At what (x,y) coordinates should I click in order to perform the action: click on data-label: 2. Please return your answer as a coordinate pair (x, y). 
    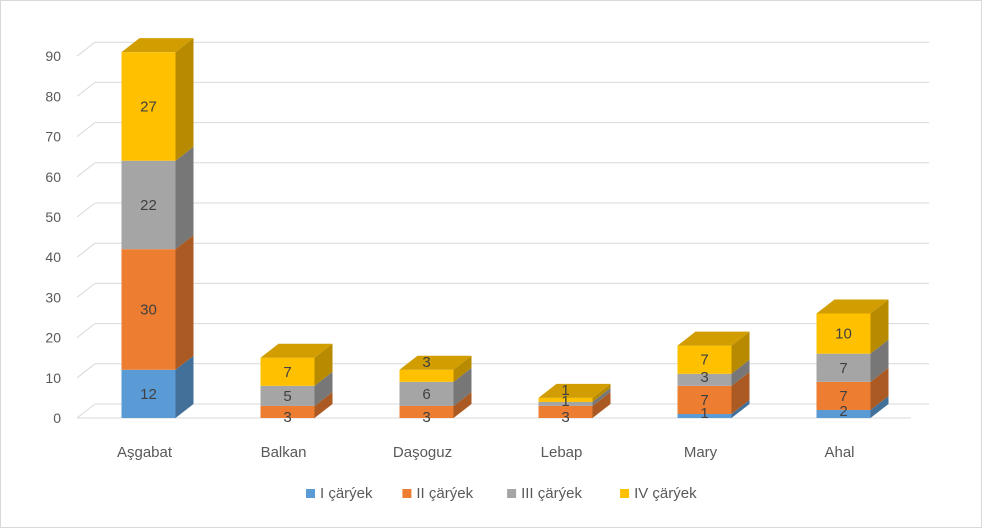
    Looking at the image, I should click on (843, 411).